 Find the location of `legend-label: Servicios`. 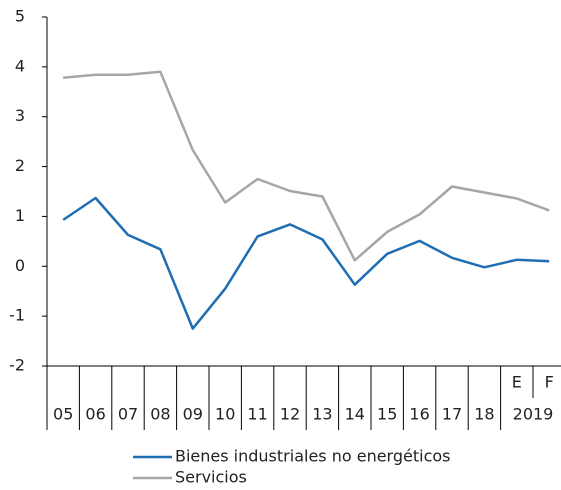

legend-label: Servicios is located at coordinates (211, 477).